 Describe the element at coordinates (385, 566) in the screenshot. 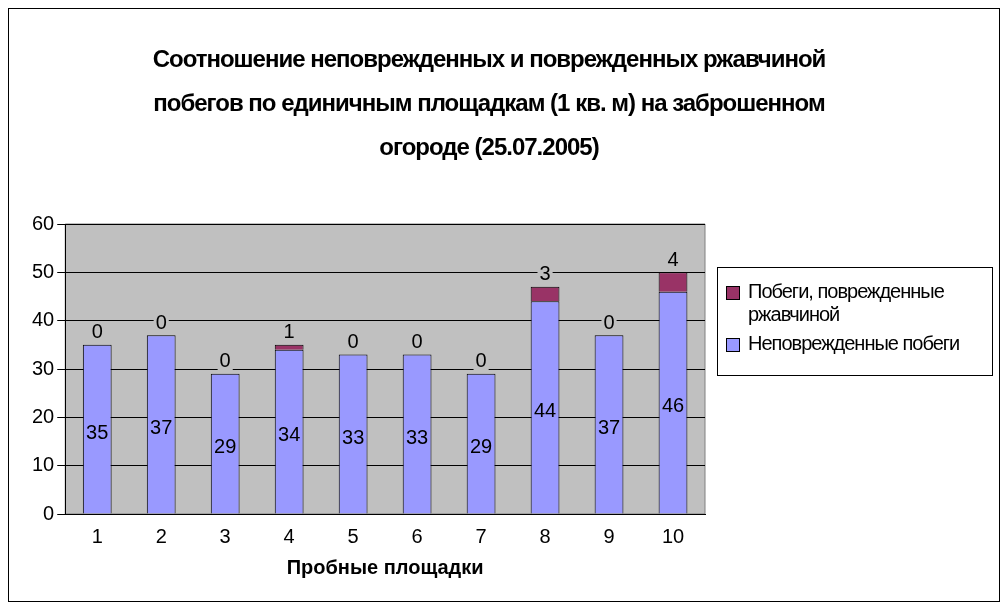

I see `x-axis-title: Пробные площадки` at that location.